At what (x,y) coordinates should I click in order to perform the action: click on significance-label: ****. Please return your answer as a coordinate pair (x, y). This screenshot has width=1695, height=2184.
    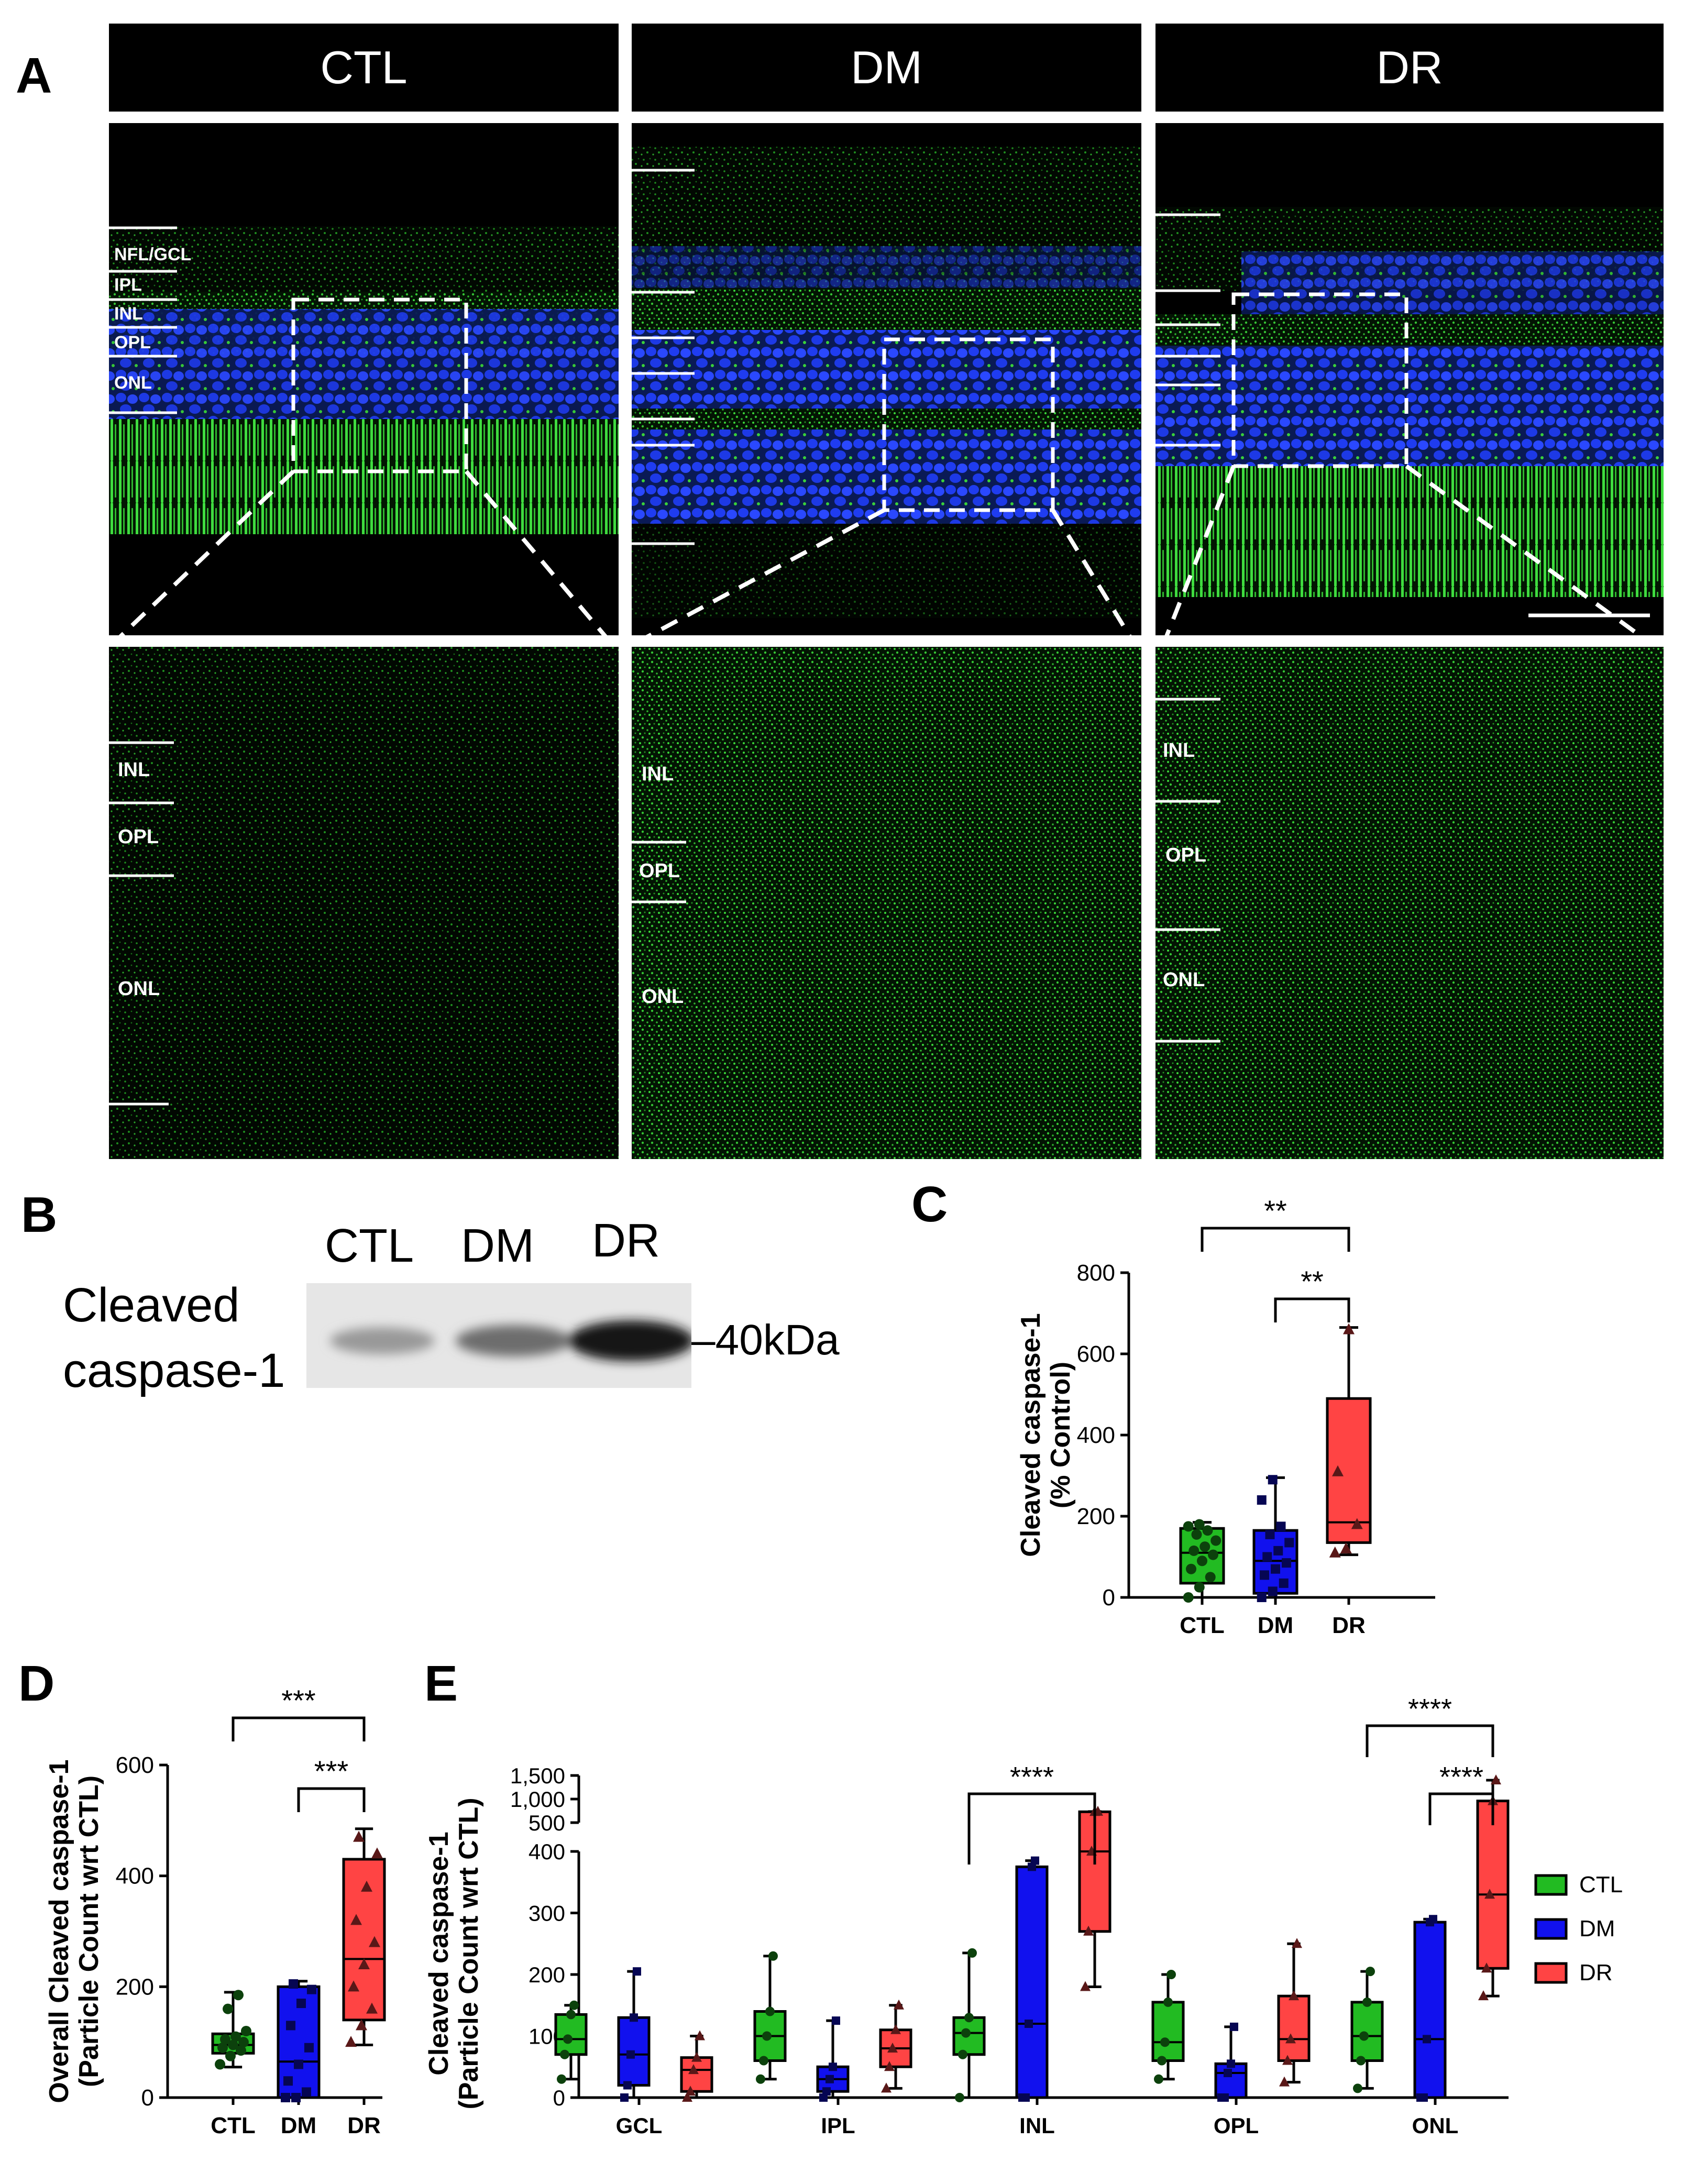
    Looking at the image, I should click on (1430, 1709).